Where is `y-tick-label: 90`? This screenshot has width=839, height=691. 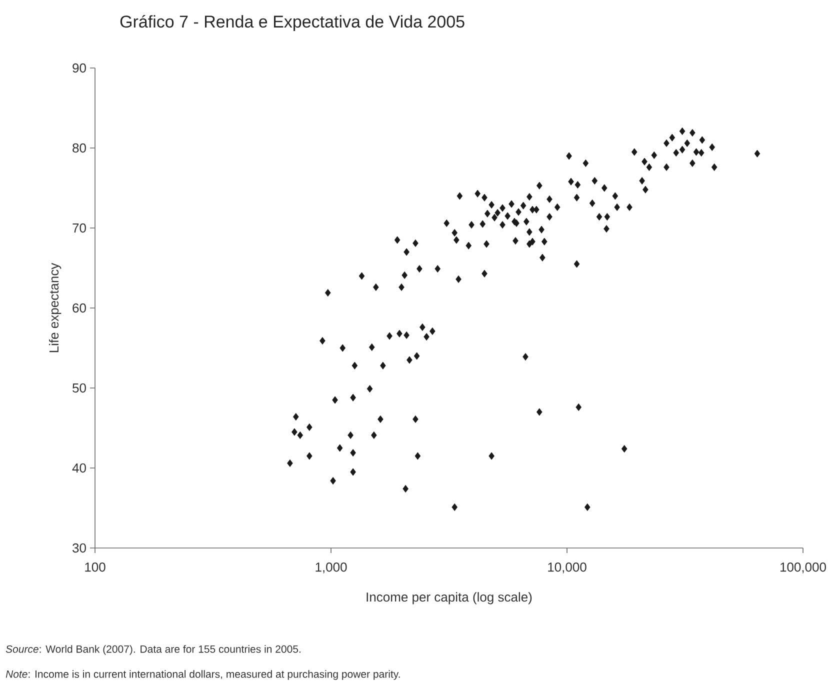 y-tick-label: 90 is located at coordinates (79, 68).